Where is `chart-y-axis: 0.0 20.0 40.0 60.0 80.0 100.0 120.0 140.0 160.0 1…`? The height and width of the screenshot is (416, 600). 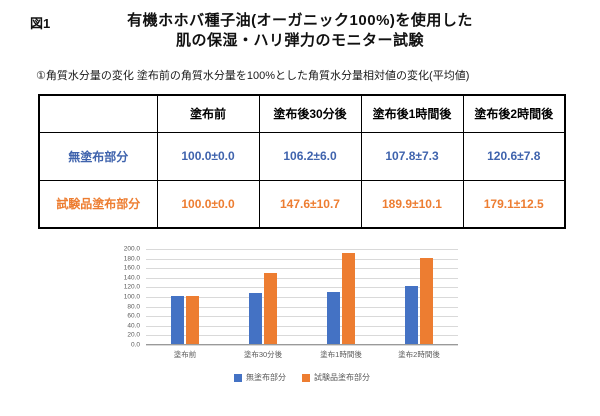
chart-y-axis: 0.0 20.0 40.0 60.0 80.0 100.0 120.0 140.0 160.0 1… is located at coordinates (128, 297).